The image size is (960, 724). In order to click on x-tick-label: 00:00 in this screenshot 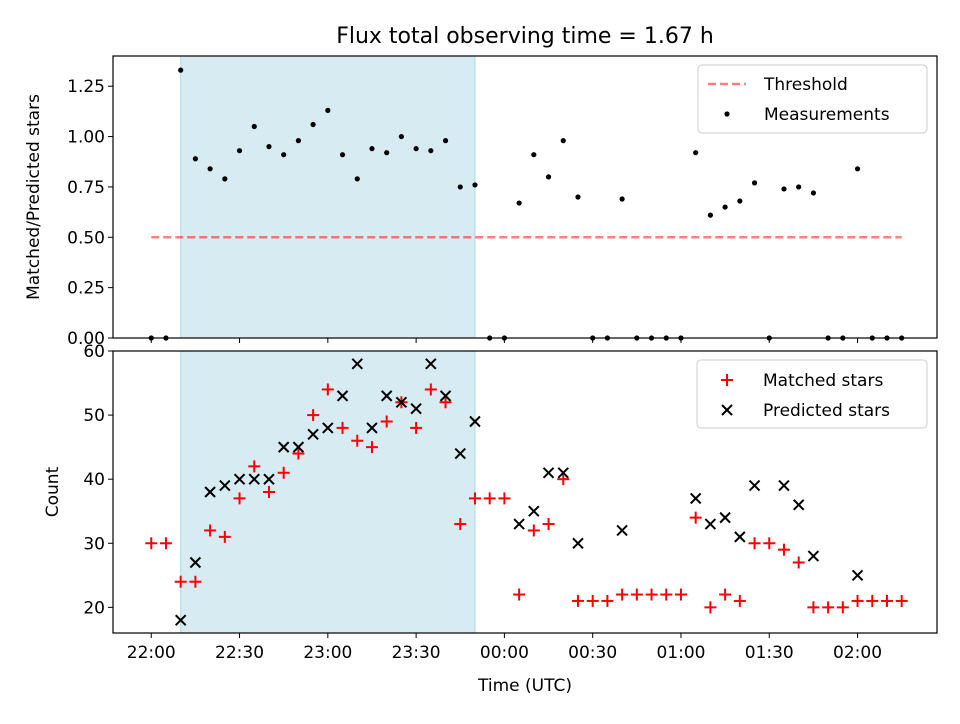, I will do `click(504, 653)`.